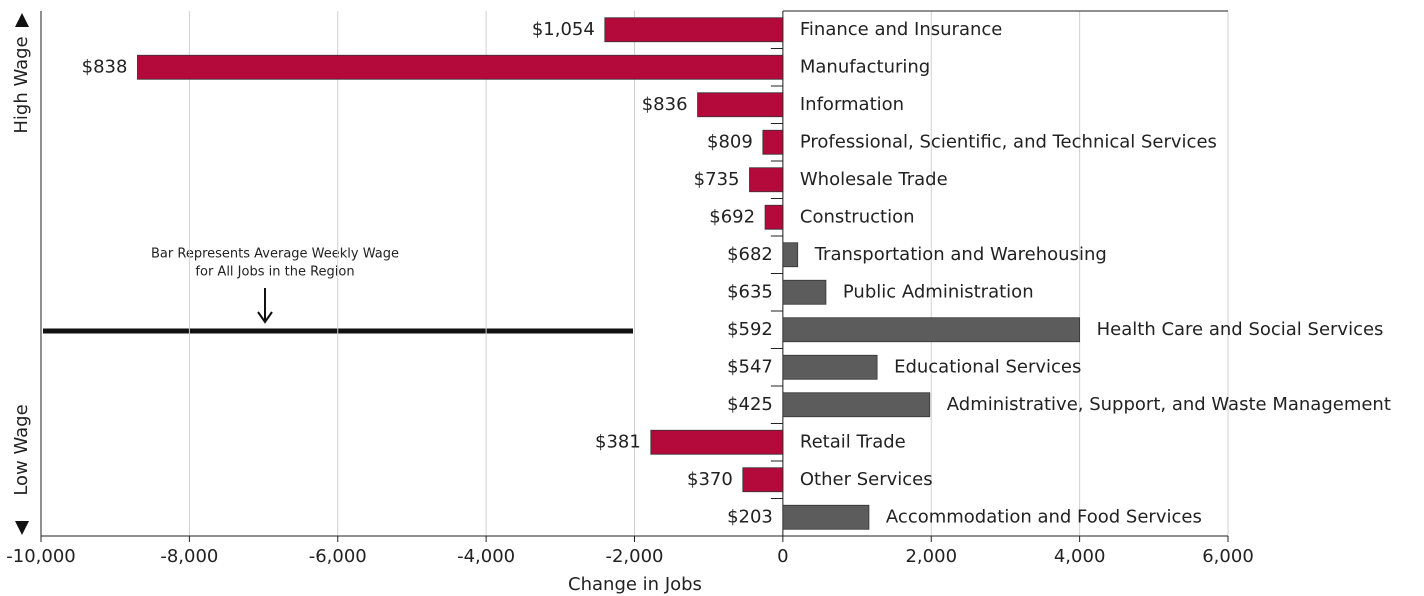 The width and height of the screenshot is (1424, 596). I want to click on high-wage-label: High Wage, so click(21, 84).